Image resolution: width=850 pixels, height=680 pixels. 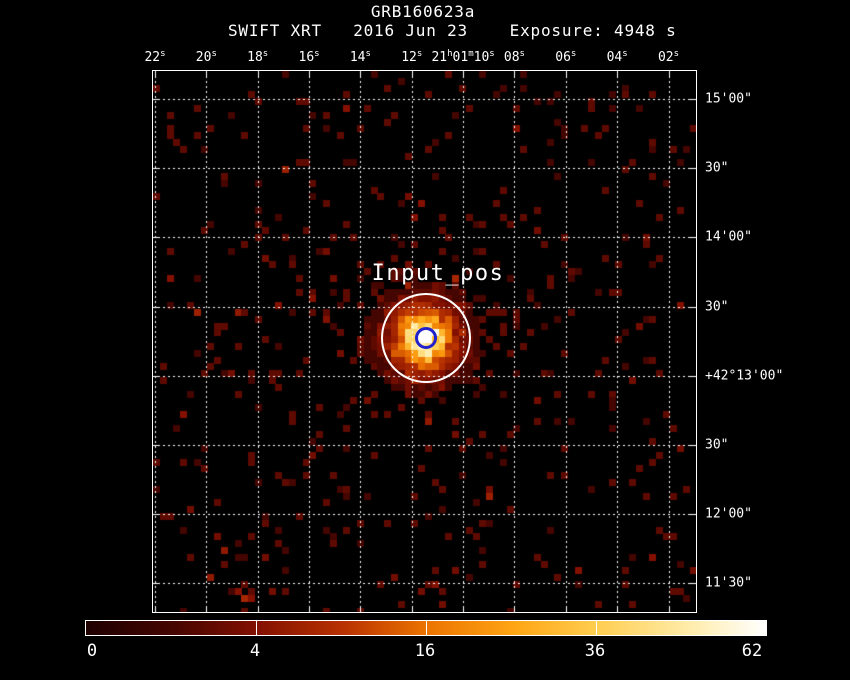 What do you see at coordinates (92, 651) in the screenshot?
I see `colorbar-tick-label: 0` at bounding box center [92, 651].